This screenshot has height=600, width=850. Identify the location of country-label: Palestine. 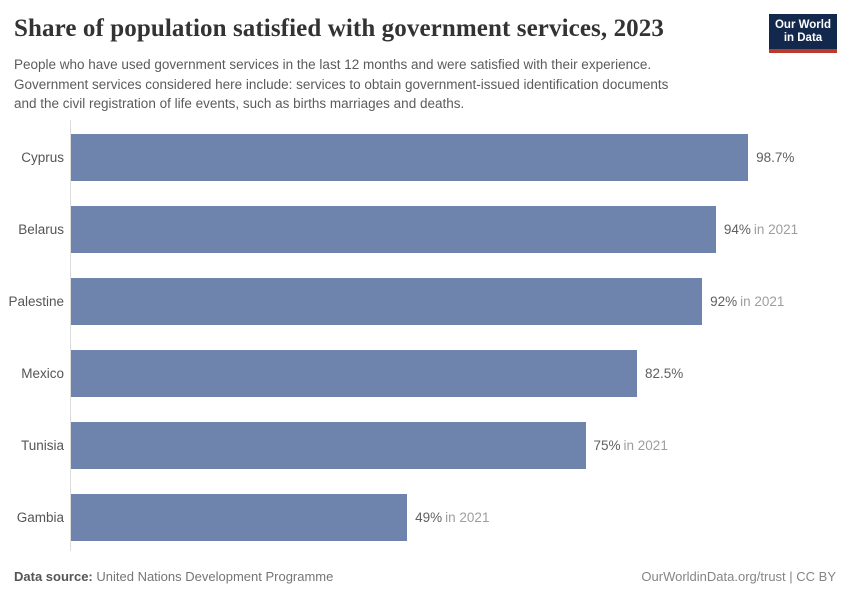
(36, 301).